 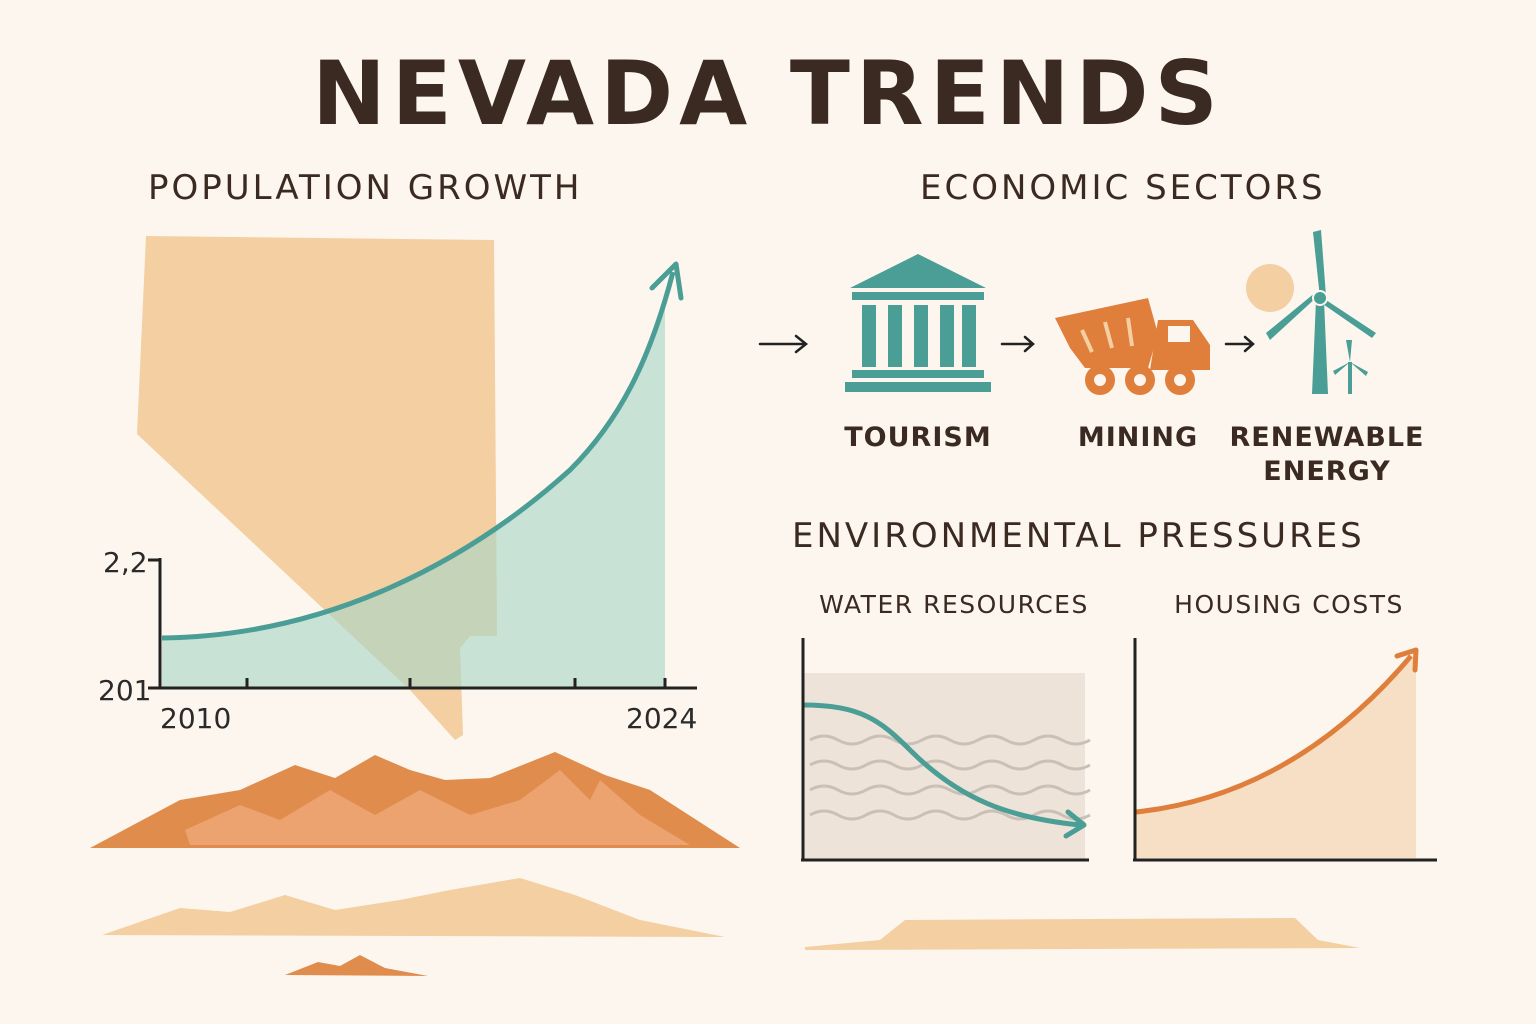 What do you see at coordinates (666, 281) in the screenshot?
I see `growth-arrowhead` at bounding box center [666, 281].